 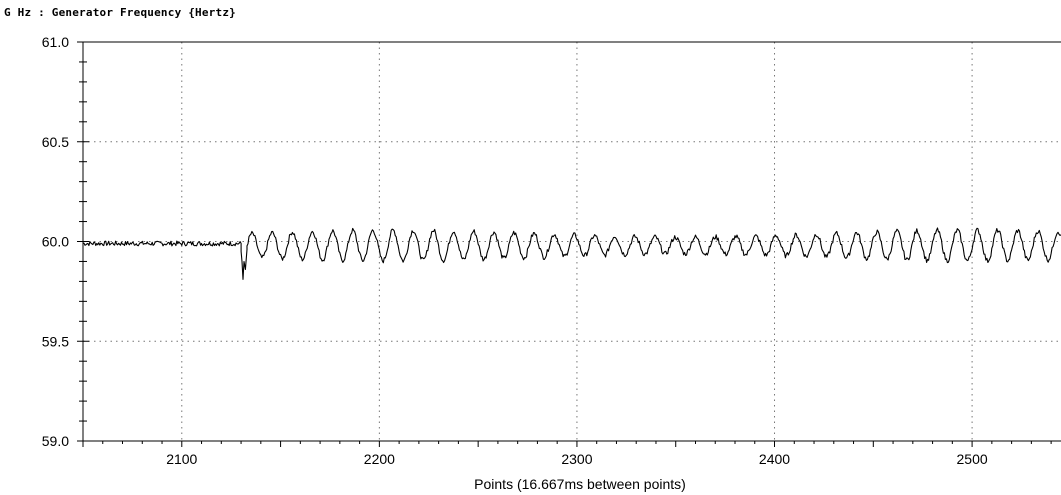 What do you see at coordinates (580, 484) in the screenshot?
I see `x-axis-label: Points (16.667ms between points)` at bounding box center [580, 484].